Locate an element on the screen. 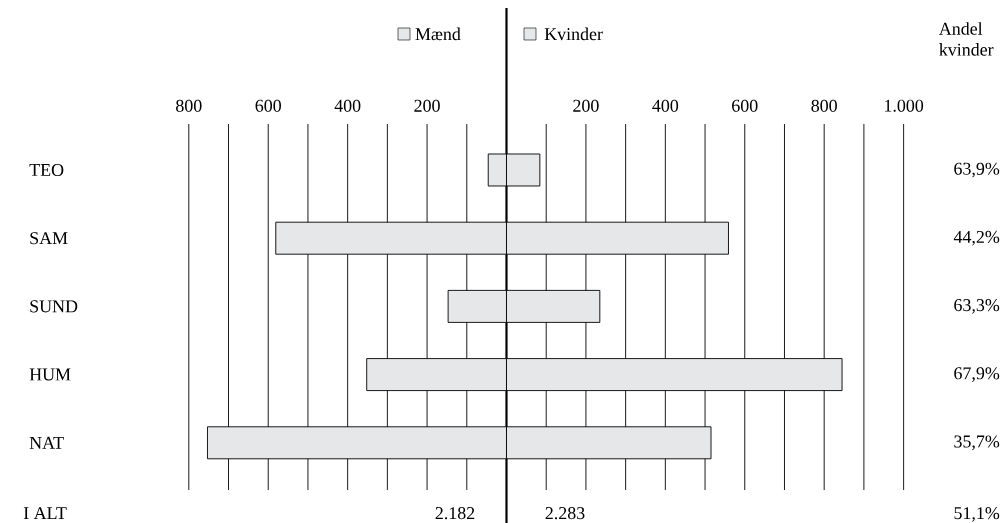 The height and width of the screenshot is (523, 1003). text: 35,7% is located at coordinates (977, 443).